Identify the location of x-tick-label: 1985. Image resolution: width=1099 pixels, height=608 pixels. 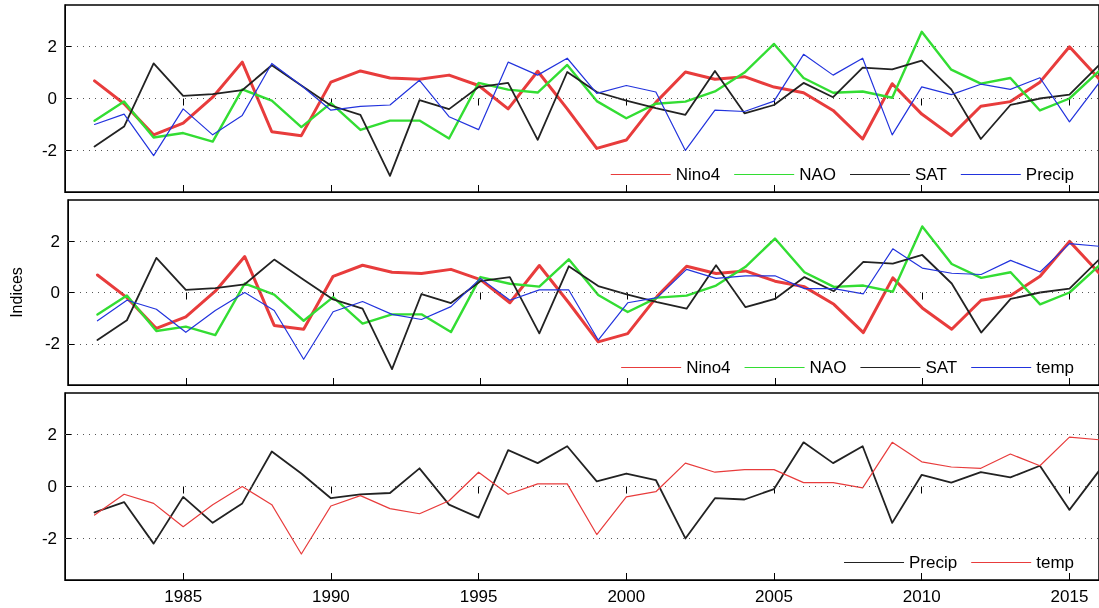
(183, 596).